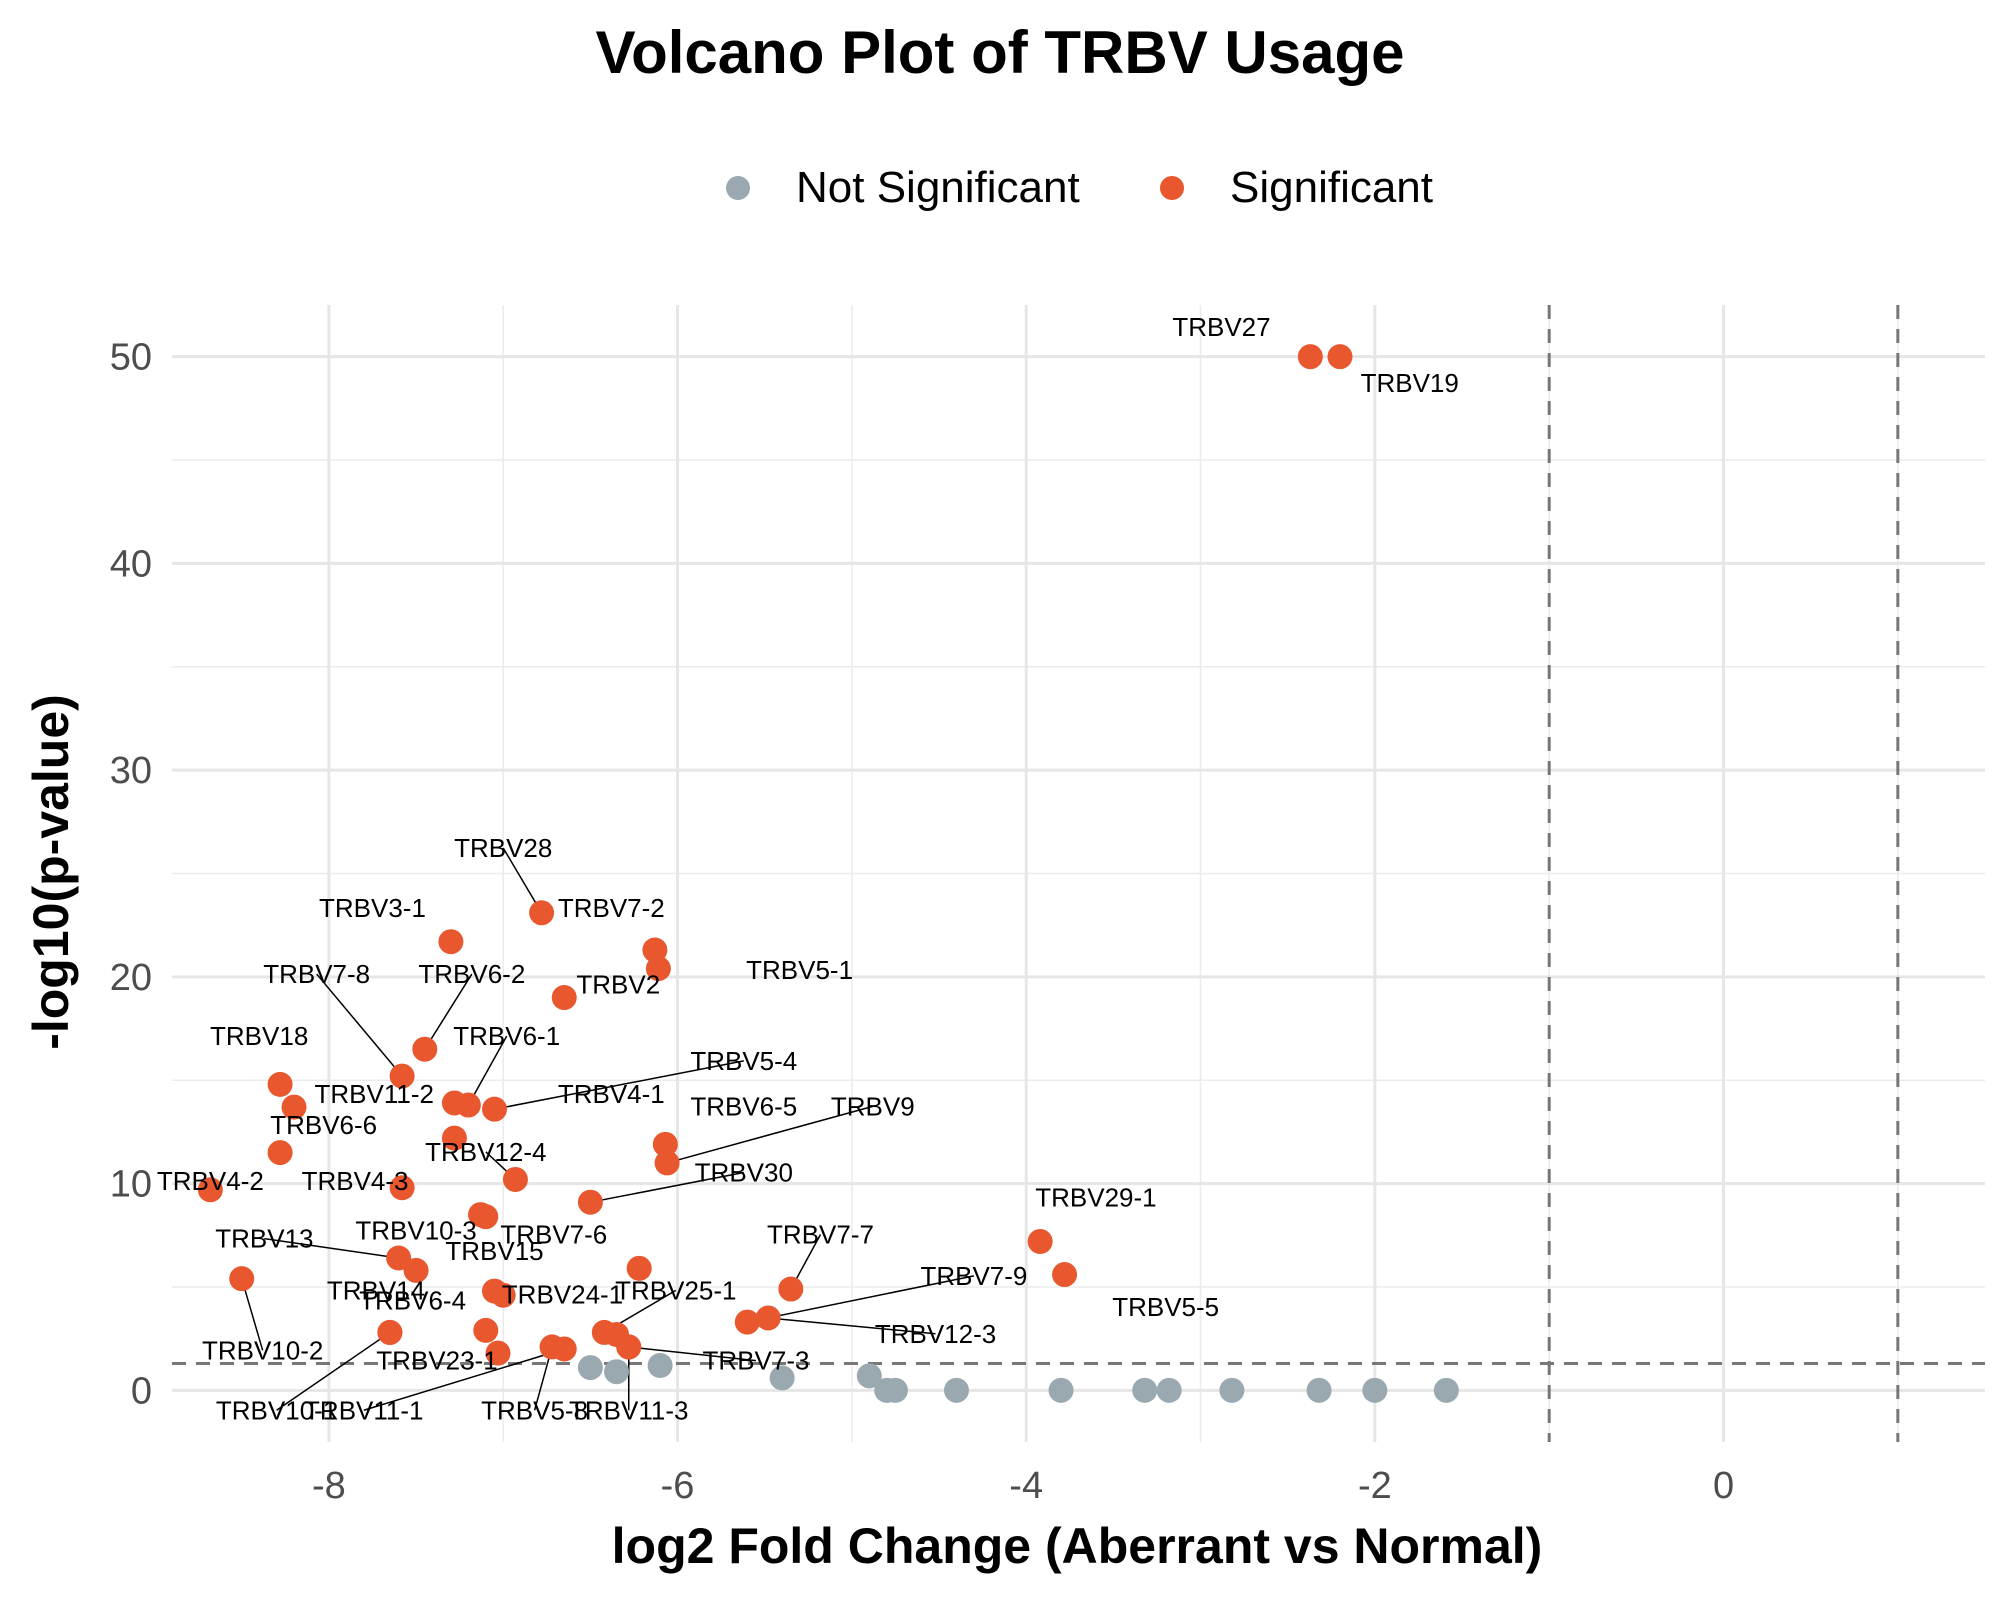  Describe the element at coordinates (1221, 327) in the screenshot. I see `point-label: TRBV27` at that location.